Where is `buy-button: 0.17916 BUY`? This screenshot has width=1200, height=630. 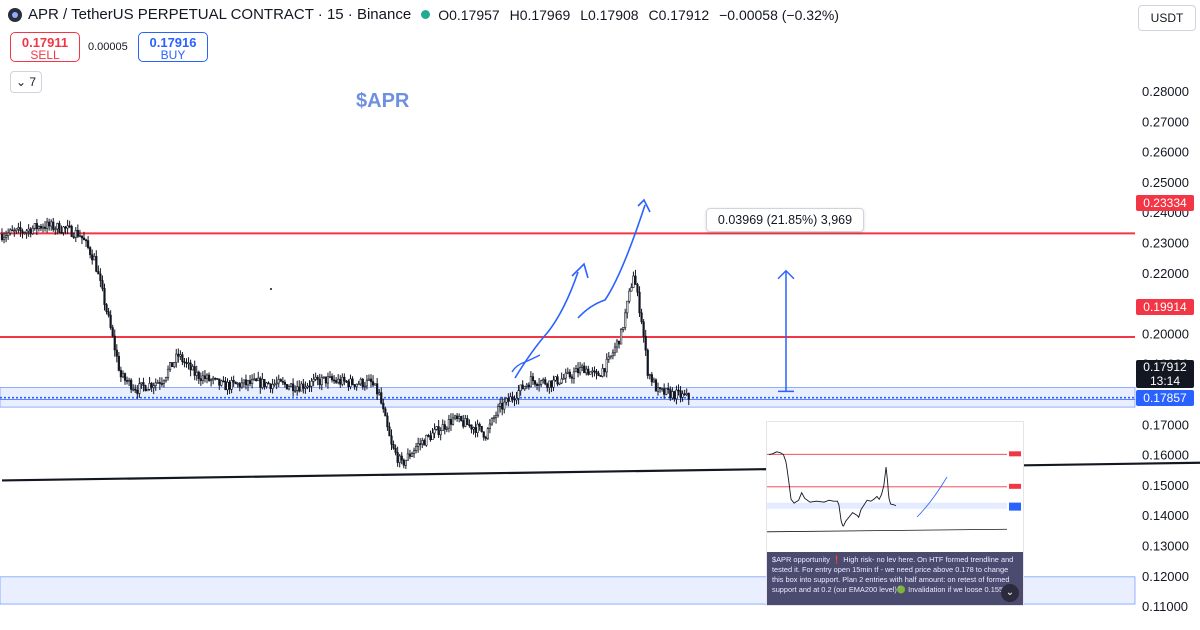
buy-button: 0.17916 BUY is located at coordinates (173, 47).